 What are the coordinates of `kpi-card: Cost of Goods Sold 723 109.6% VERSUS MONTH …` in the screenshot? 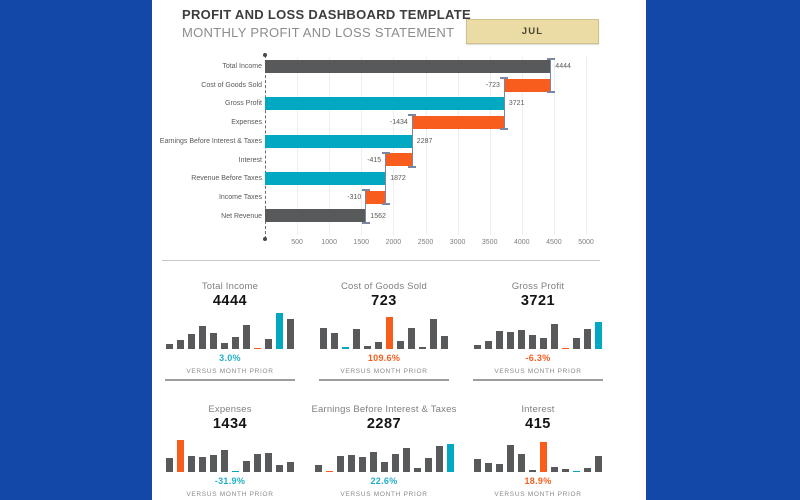 It's located at (384, 332).